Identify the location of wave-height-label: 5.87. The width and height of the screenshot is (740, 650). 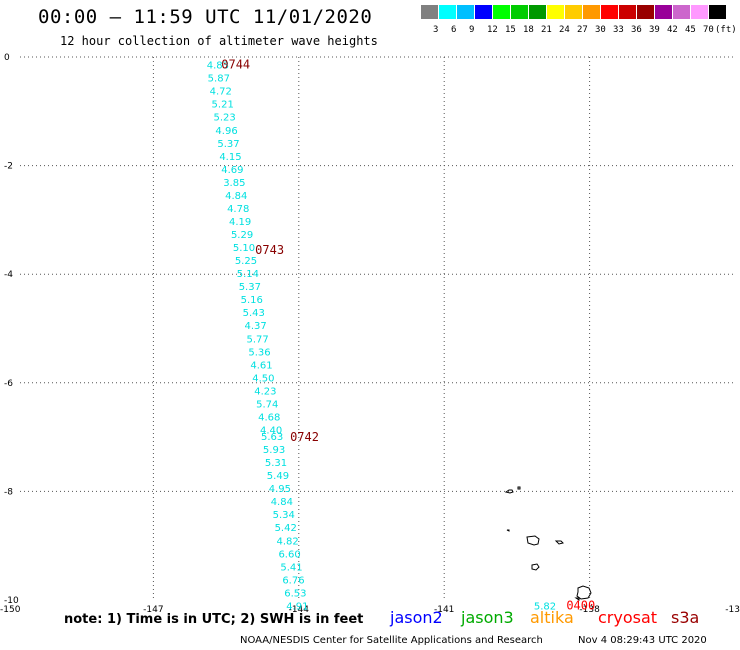
(219, 79).